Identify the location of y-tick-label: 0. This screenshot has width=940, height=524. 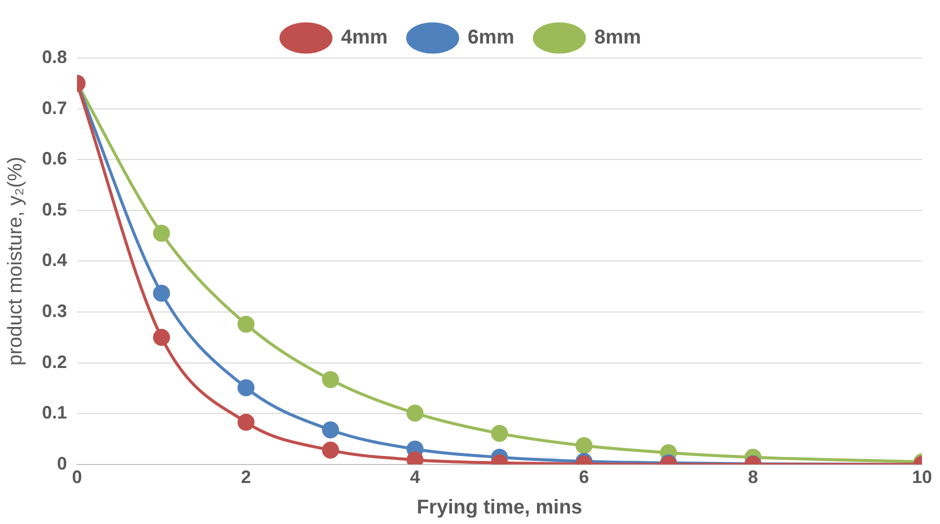
(62, 463).